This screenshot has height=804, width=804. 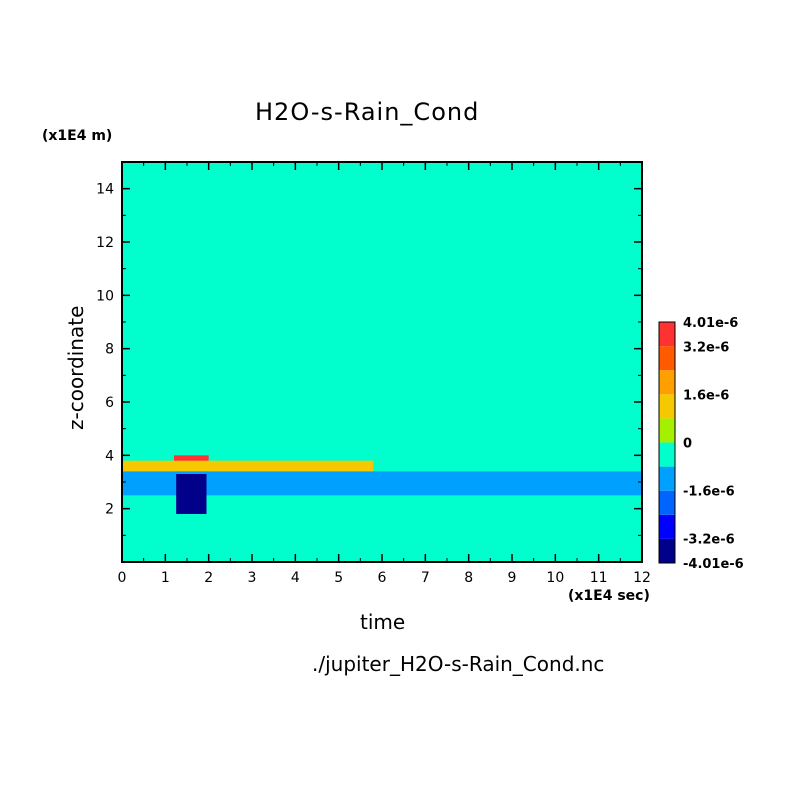 What do you see at coordinates (706, 395) in the screenshot?
I see `colorbar-label: 1.6e-6` at bounding box center [706, 395].